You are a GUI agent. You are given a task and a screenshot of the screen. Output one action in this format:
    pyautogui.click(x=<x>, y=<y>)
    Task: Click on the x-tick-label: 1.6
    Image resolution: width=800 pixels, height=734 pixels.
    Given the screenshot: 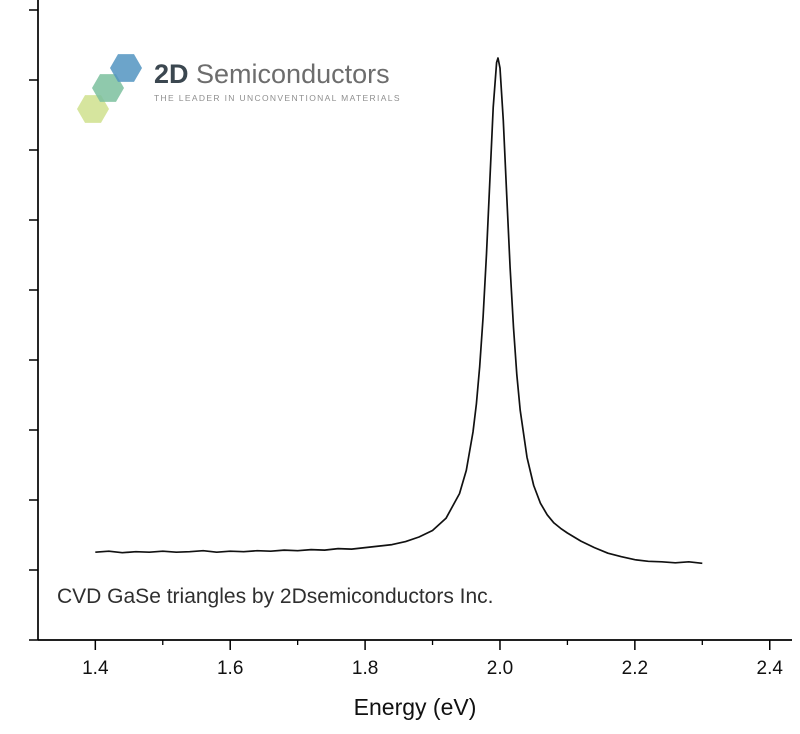 What is the action you would take?
    pyautogui.click(x=230, y=668)
    